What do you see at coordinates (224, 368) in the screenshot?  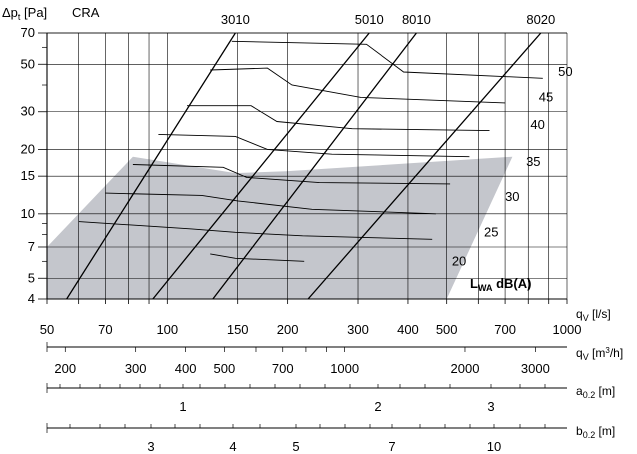 I see `secondary-axis-0-label-500: 500` at bounding box center [224, 368].